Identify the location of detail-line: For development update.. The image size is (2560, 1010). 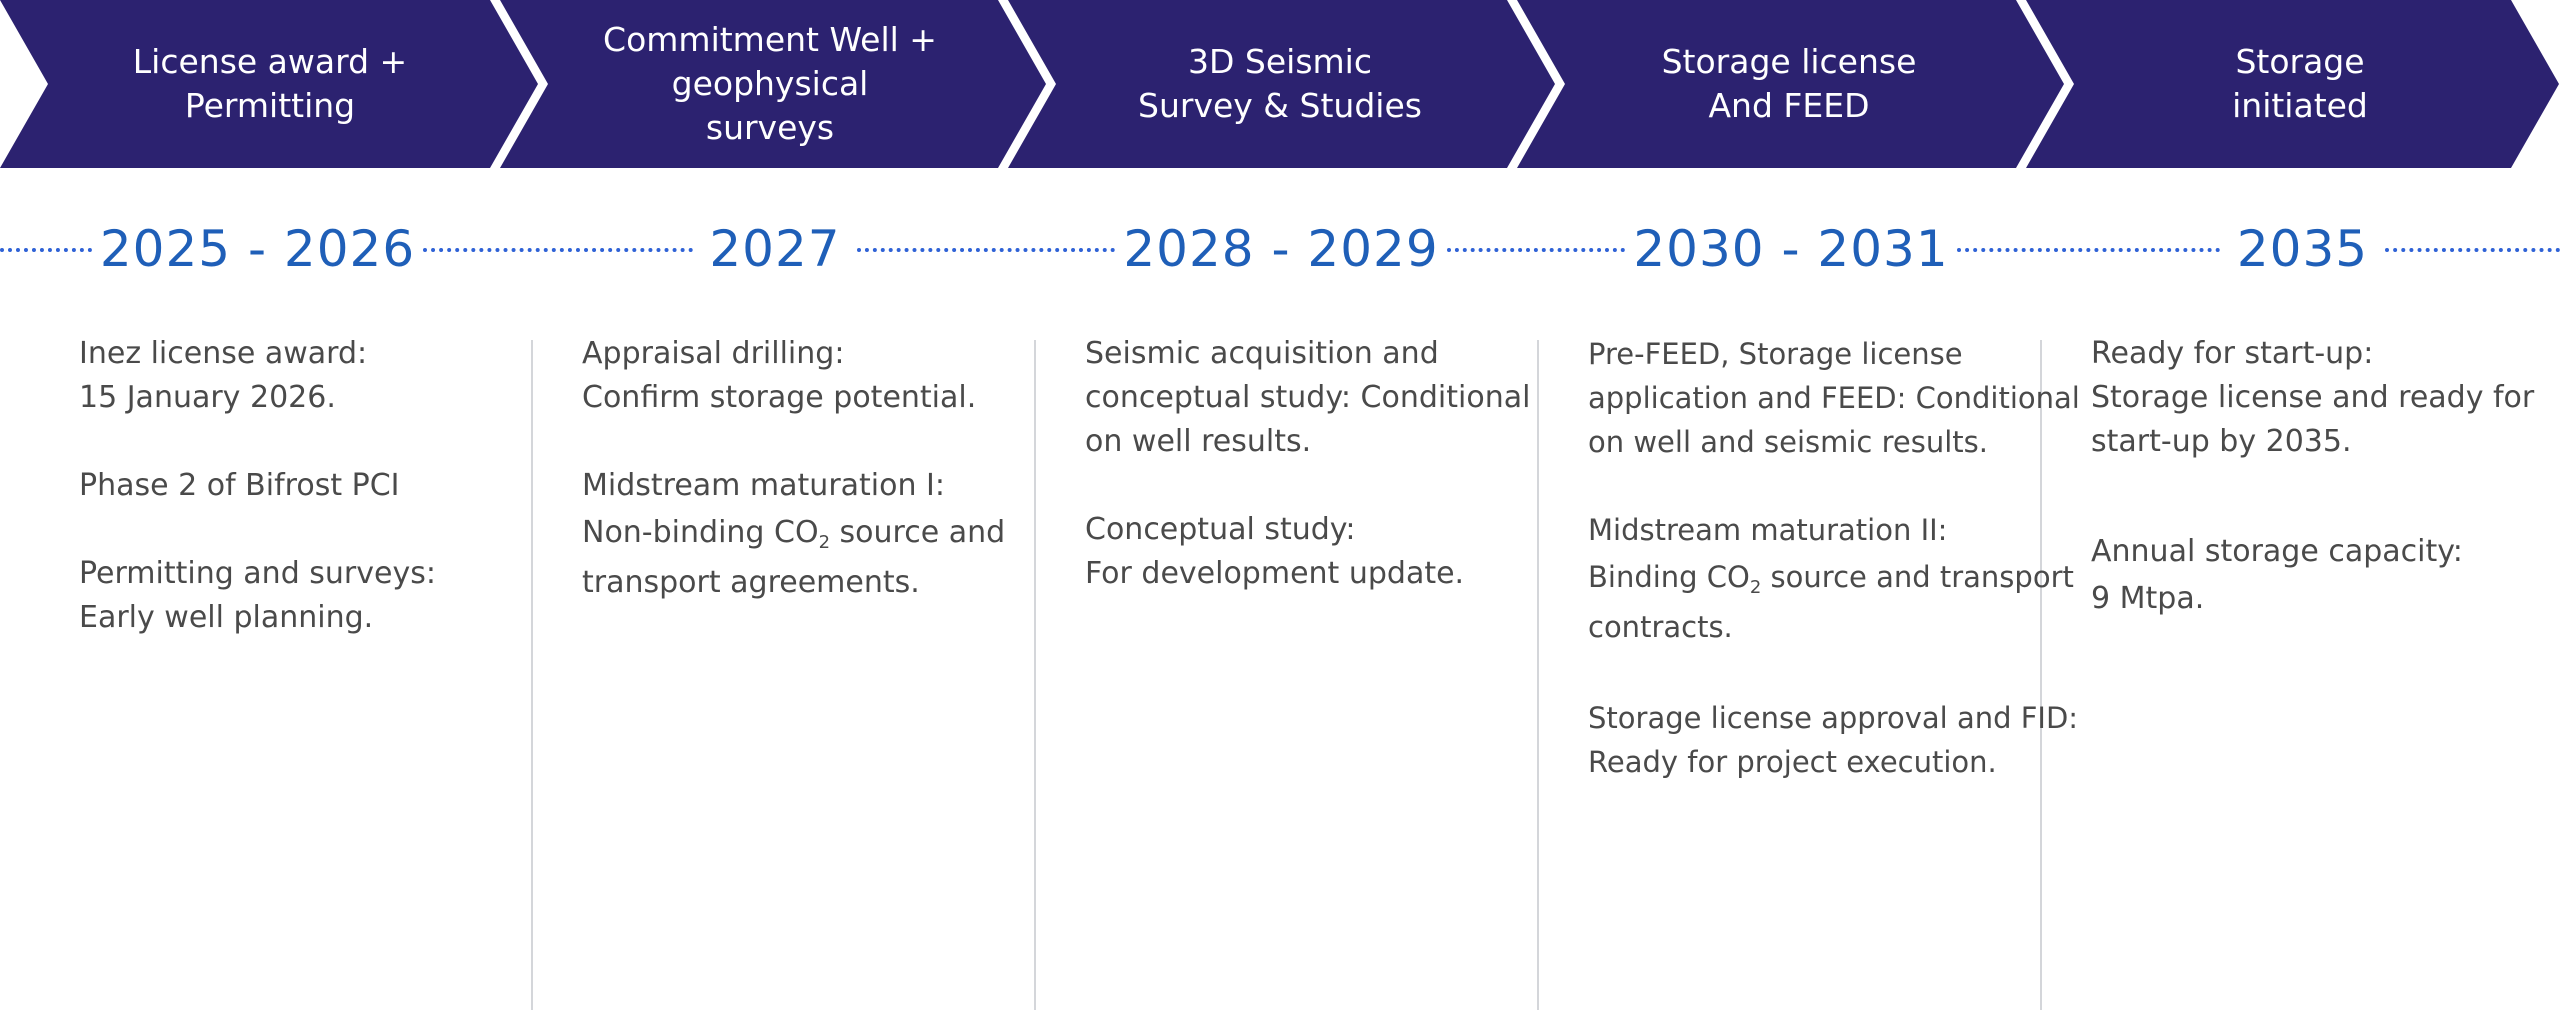
(1275, 573).